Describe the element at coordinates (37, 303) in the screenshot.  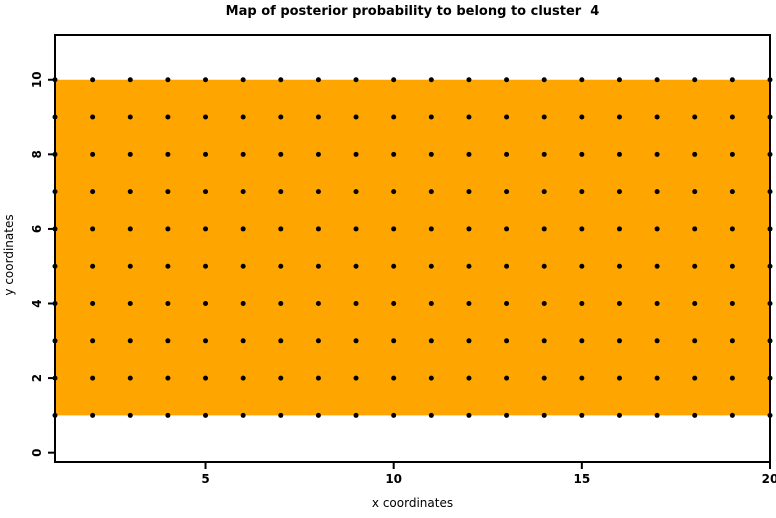
I see `y-axis-tick-label: 4` at that location.